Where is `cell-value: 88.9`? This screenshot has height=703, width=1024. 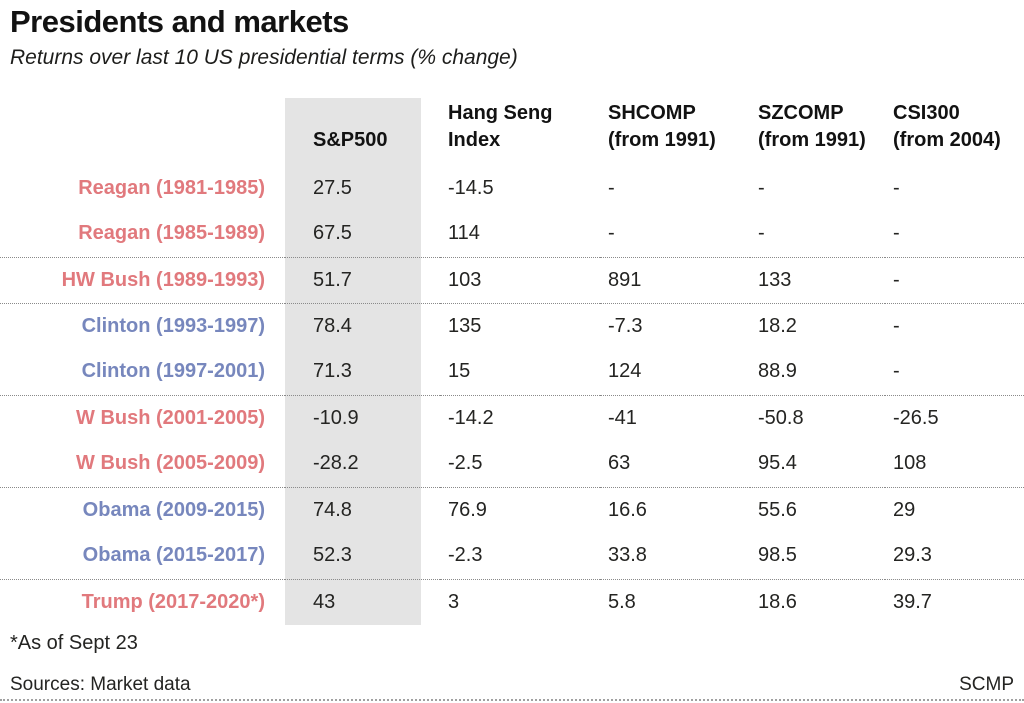
cell-value: 88.9 is located at coordinates (777, 371).